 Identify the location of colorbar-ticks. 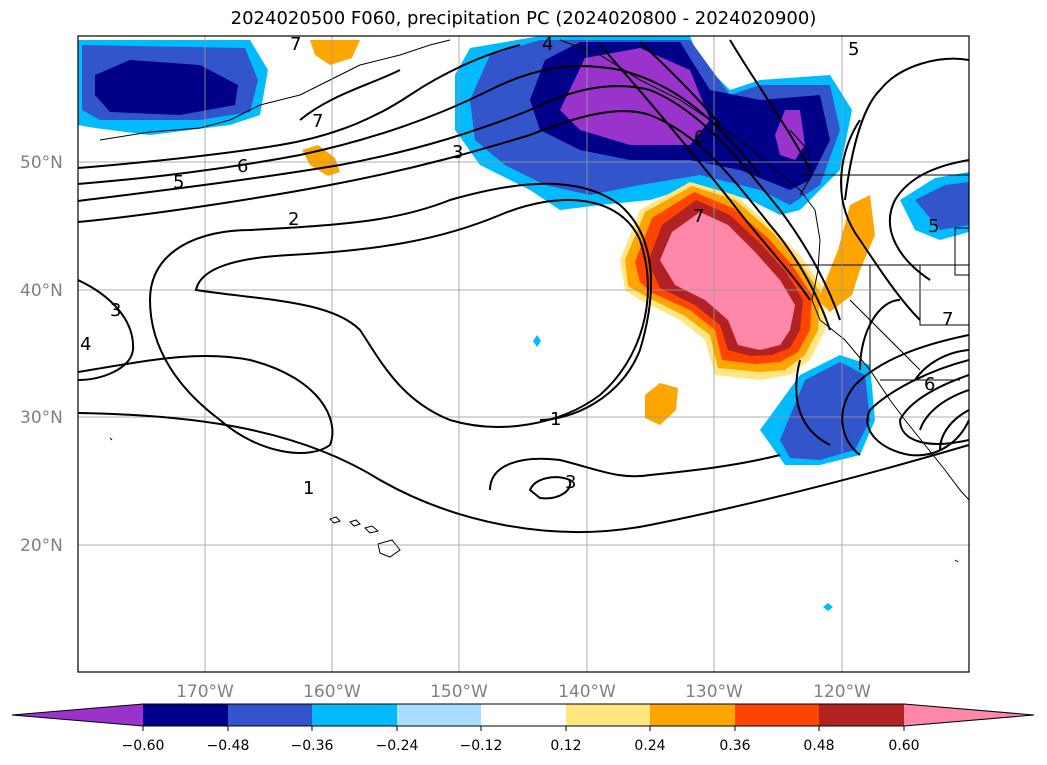
(523, 728).